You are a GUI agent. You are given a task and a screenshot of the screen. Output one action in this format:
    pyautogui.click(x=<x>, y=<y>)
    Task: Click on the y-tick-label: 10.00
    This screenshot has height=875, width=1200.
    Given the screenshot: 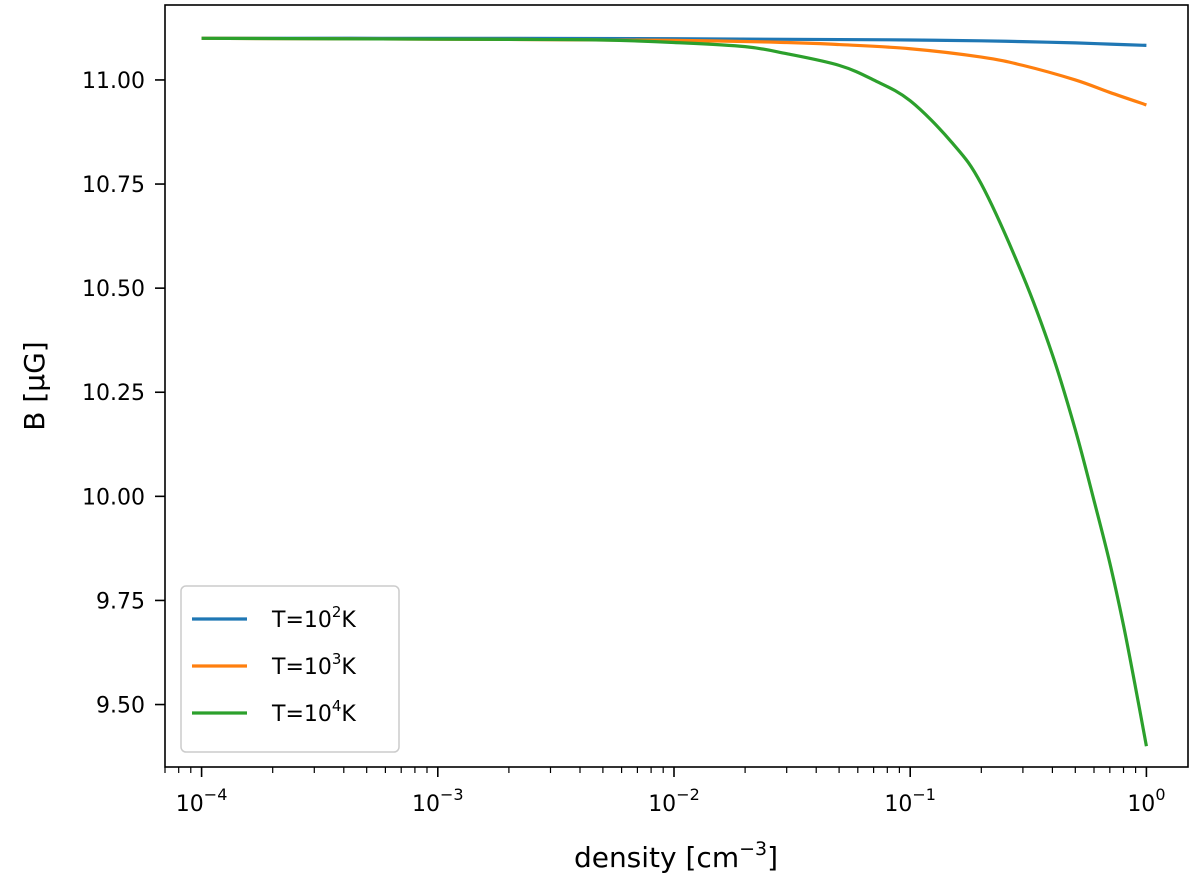 What is the action you would take?
    pyautogui.click(x=113, y=497)
    